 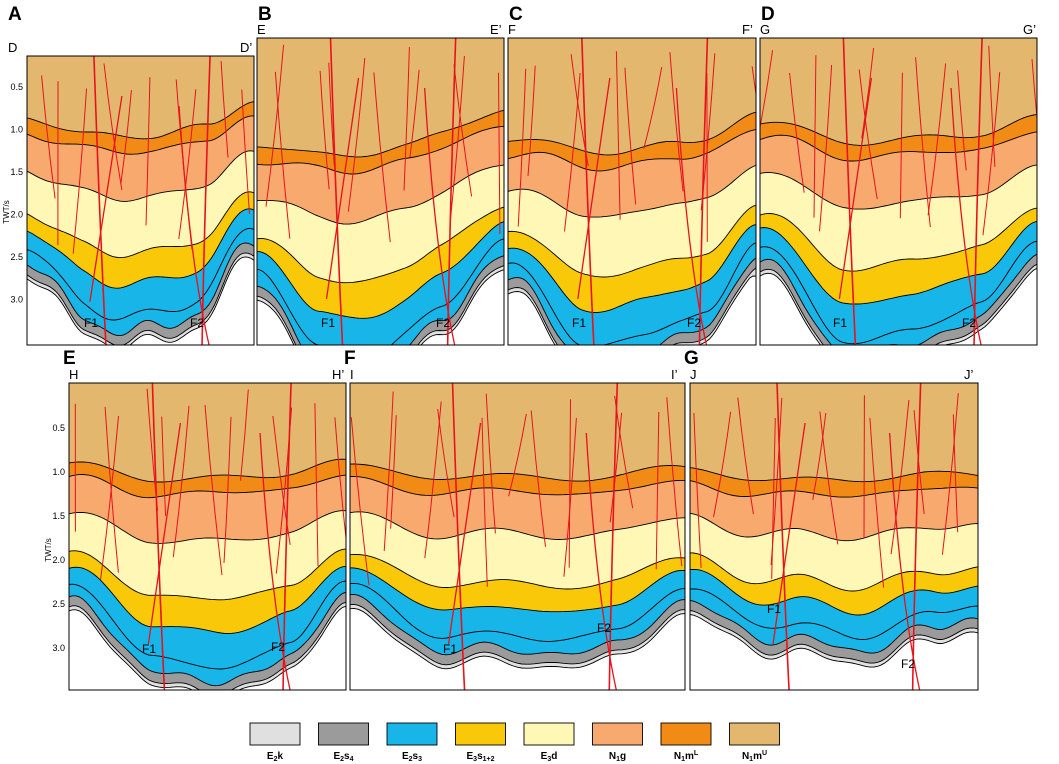 I want to click on legend-item-d: E3d, so click(x=549, y=742).